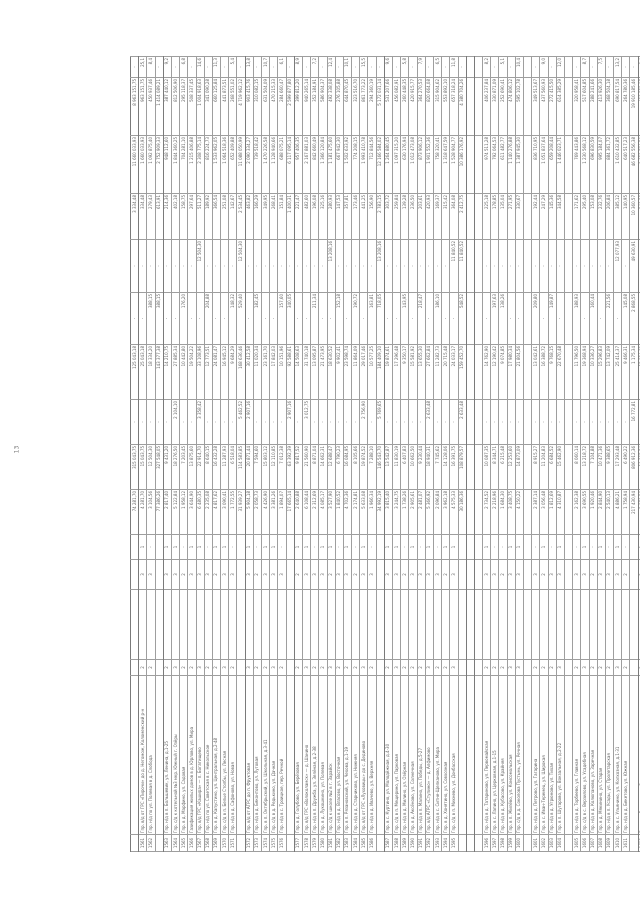 This screenshot has height=905, width=640. What do you see at coordinates (232, 67) in the screenshot?
I see `table-cell: 5,4` at bounding box center [232, 67].